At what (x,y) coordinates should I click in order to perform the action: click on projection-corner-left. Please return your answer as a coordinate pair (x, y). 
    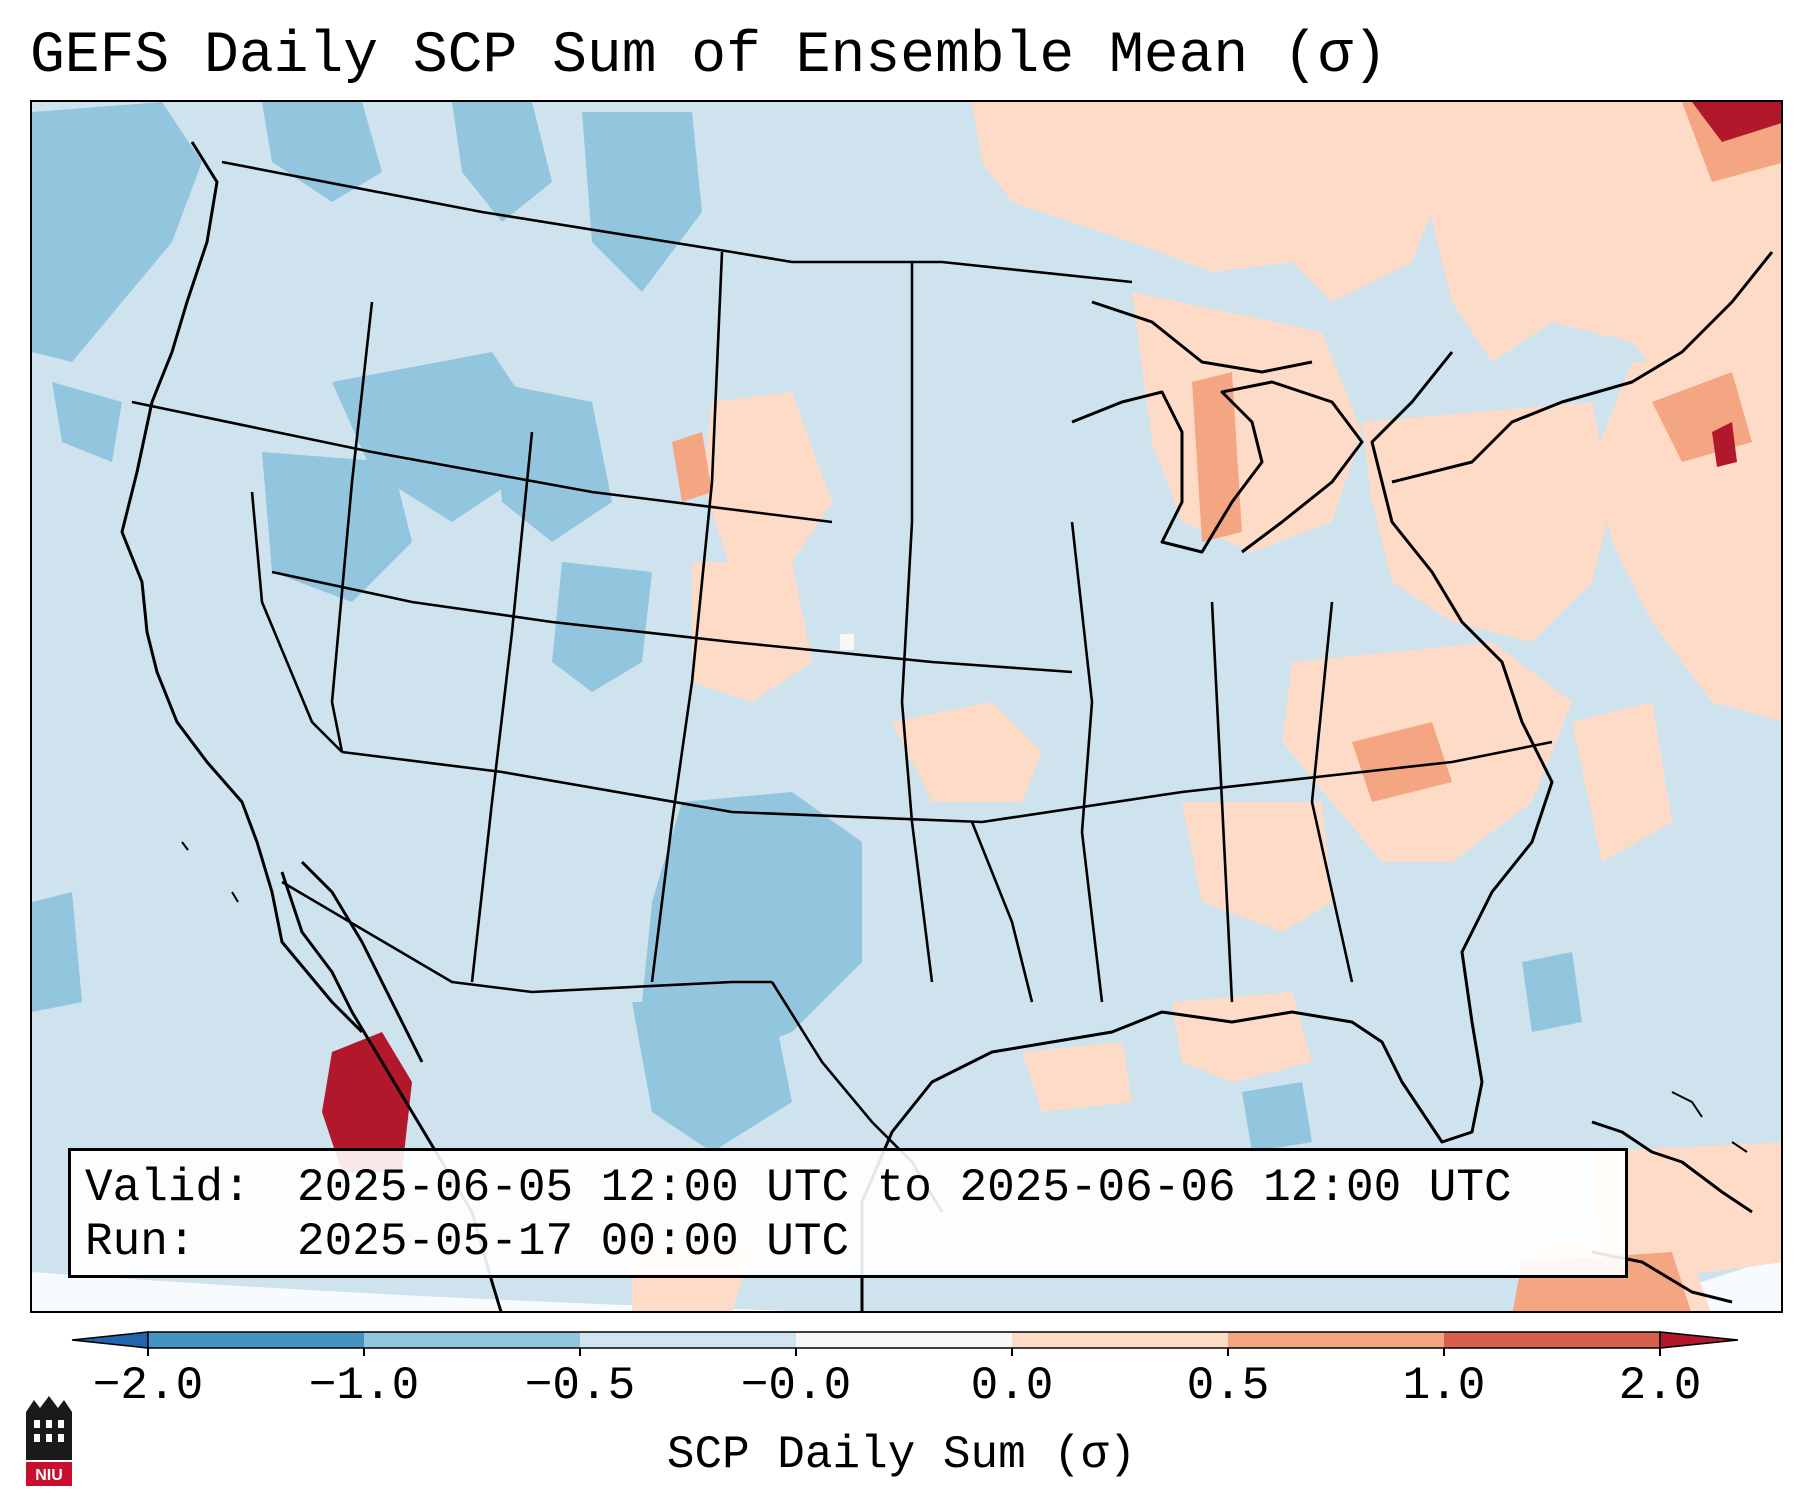
    Looking at the image, I should click on (413, 1291).